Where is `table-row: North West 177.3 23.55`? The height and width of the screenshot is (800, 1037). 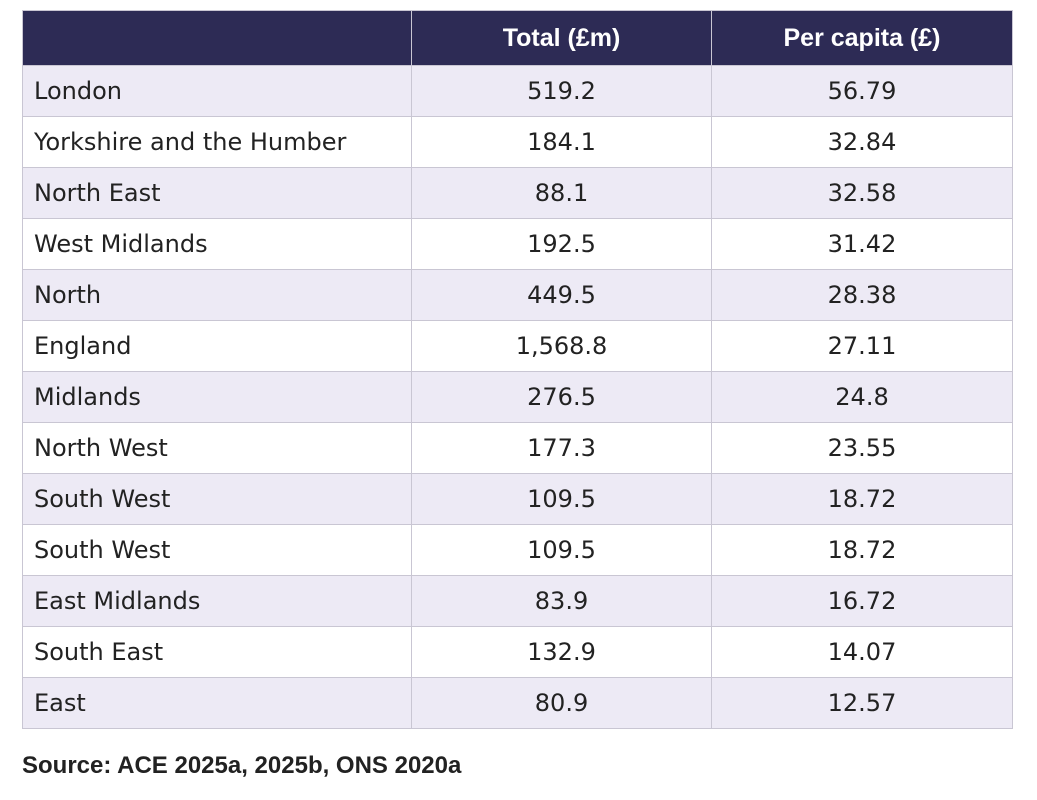
table-row: North West 177.3 23.55 is located at coordinates (517, 448).